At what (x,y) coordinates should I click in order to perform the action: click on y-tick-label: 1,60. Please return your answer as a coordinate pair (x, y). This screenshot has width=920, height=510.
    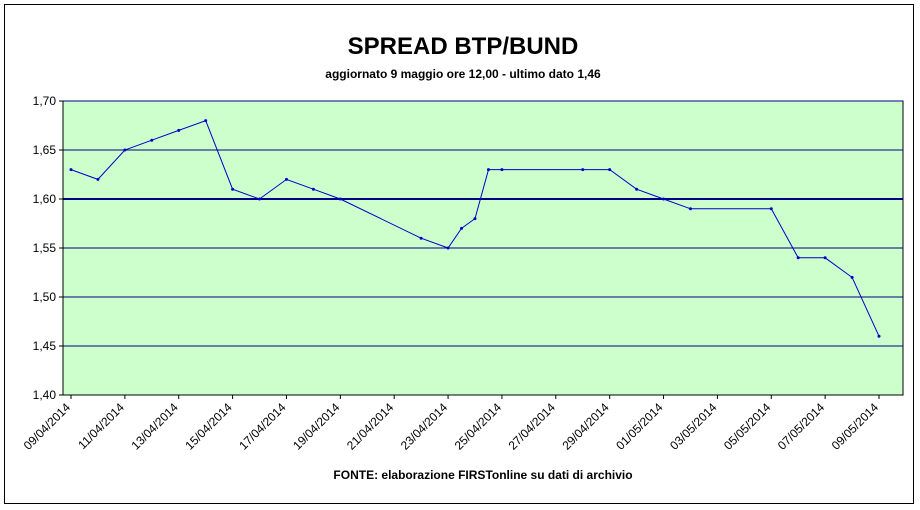
    Looking at the image, I should click on (45, 199).